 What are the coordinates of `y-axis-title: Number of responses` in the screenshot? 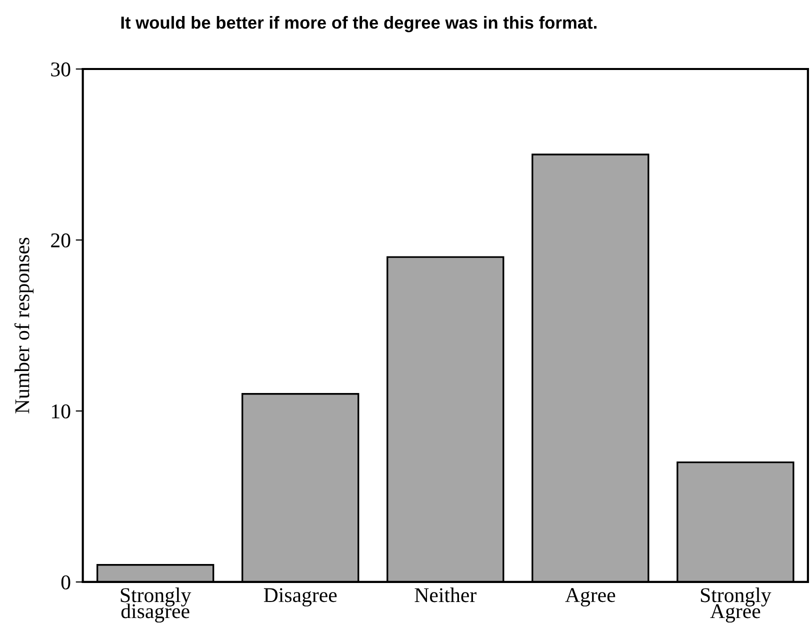 It's located at (24, 326).